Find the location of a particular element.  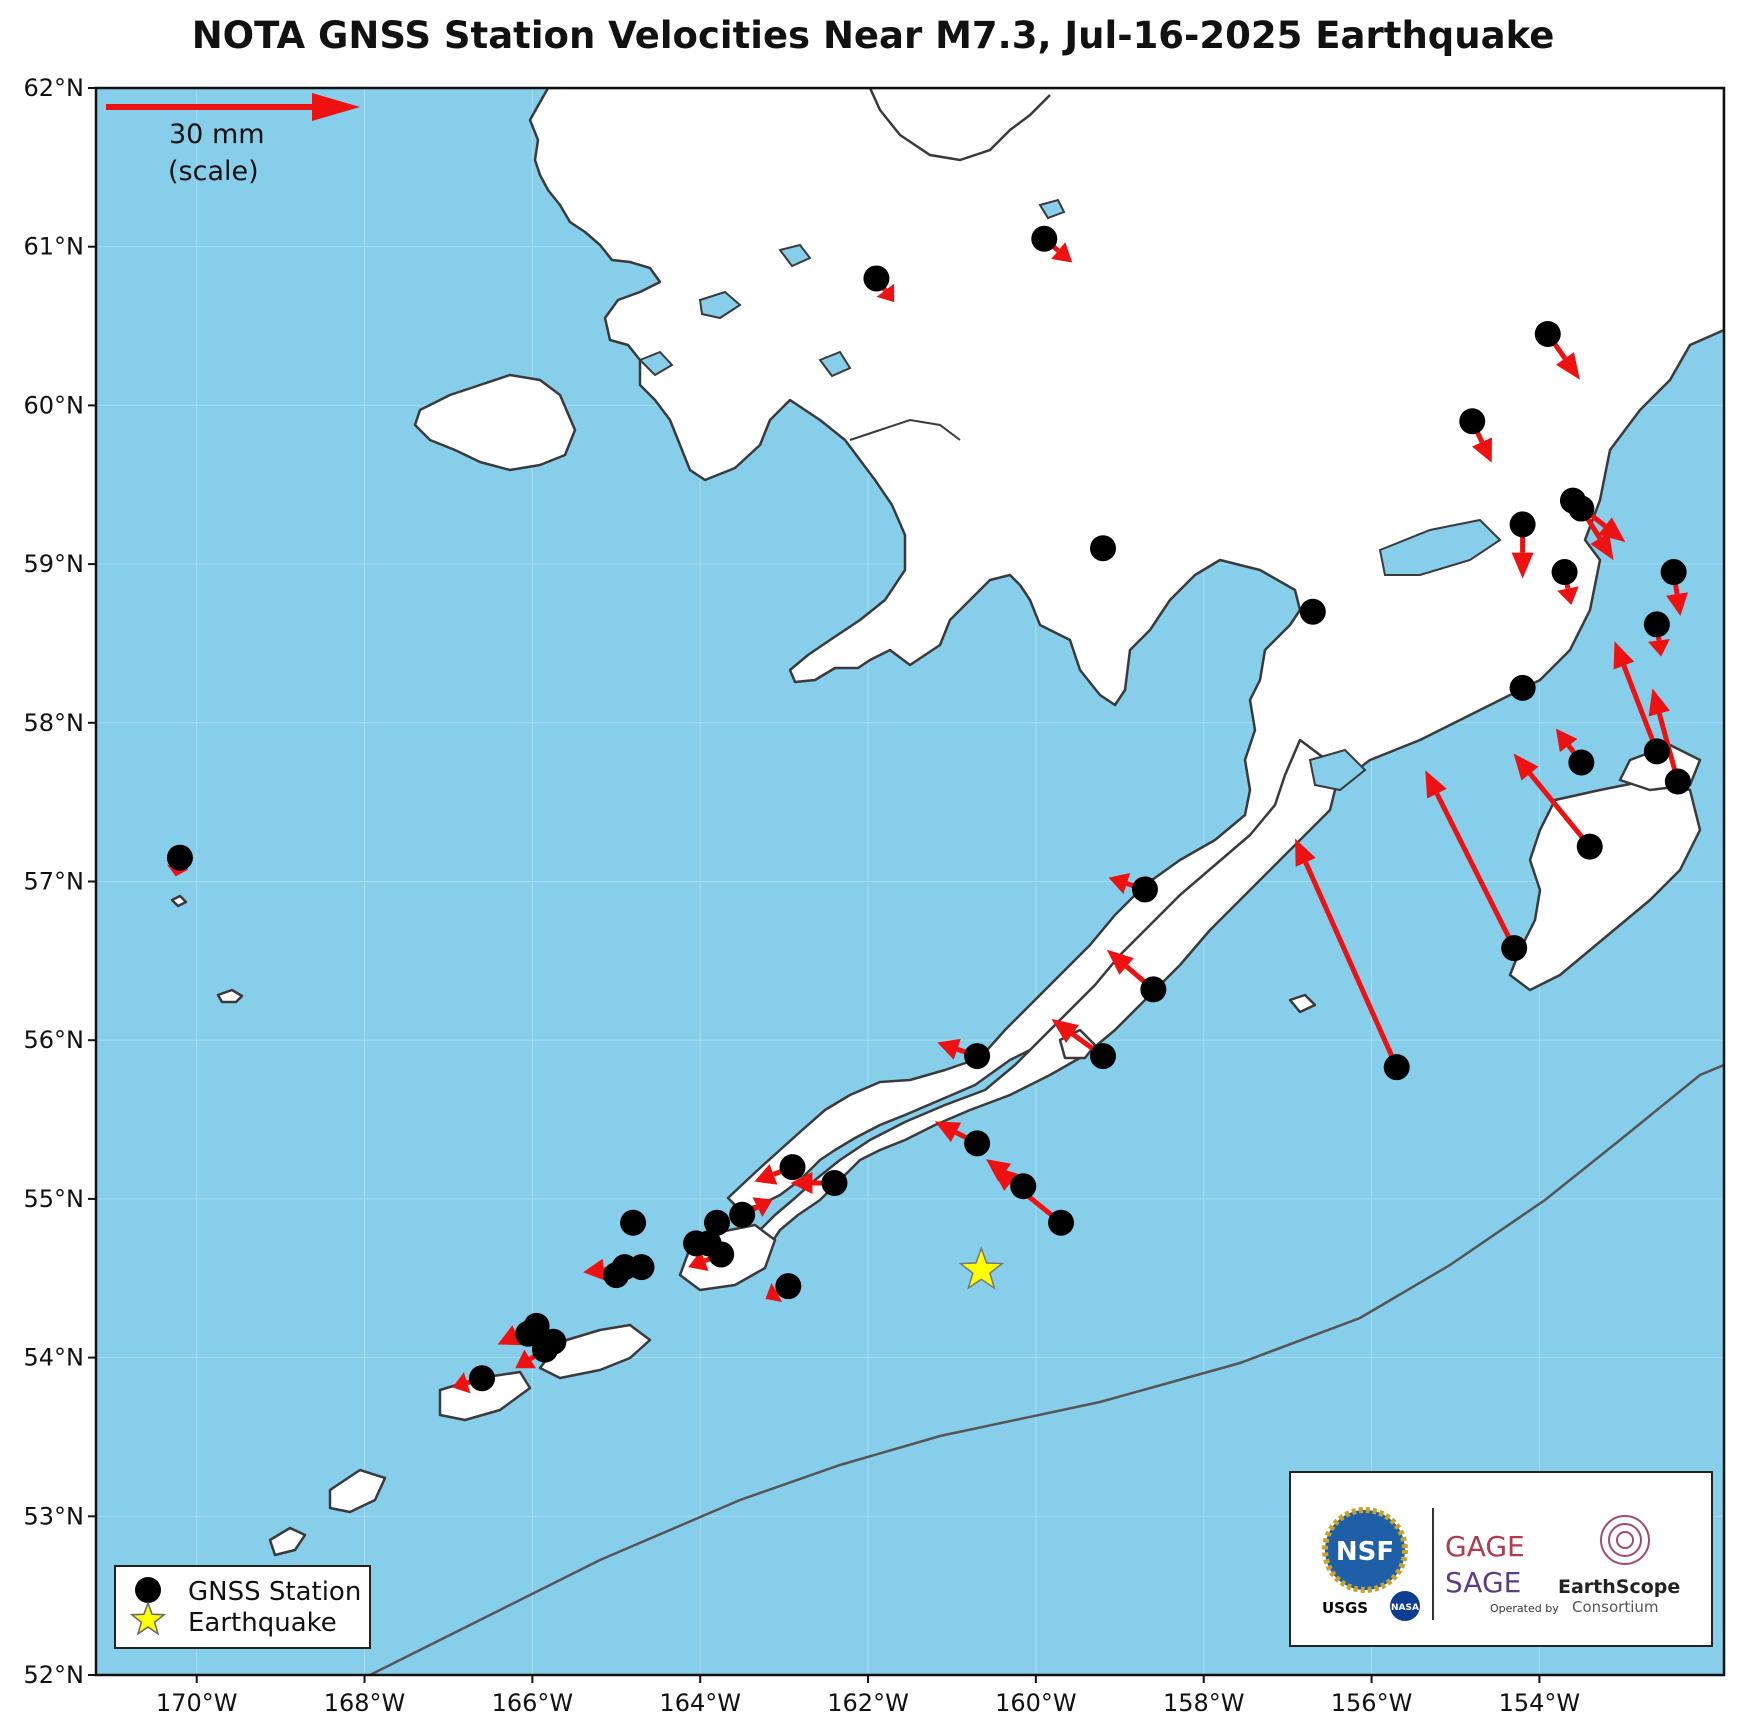

legend-station-marker is located at coordinates (148, 1590).